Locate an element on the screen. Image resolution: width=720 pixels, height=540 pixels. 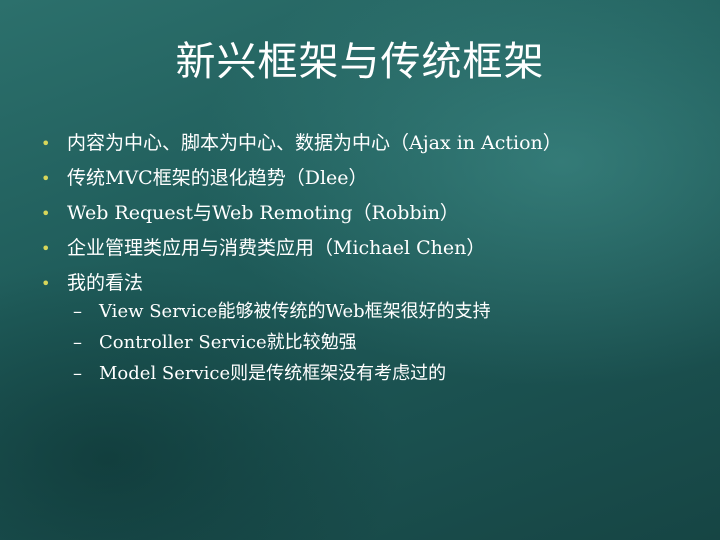
sub-bullet-text: View Service能够被传统的Web框架很好的支持 is located at coordinates (295, 311).